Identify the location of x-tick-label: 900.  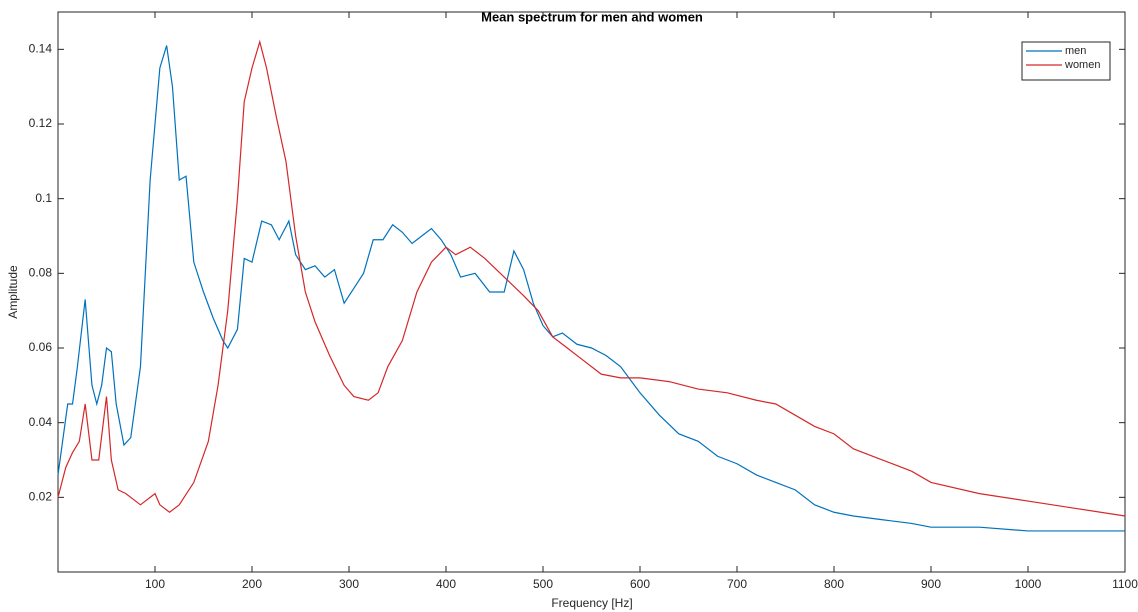
(931, 584).